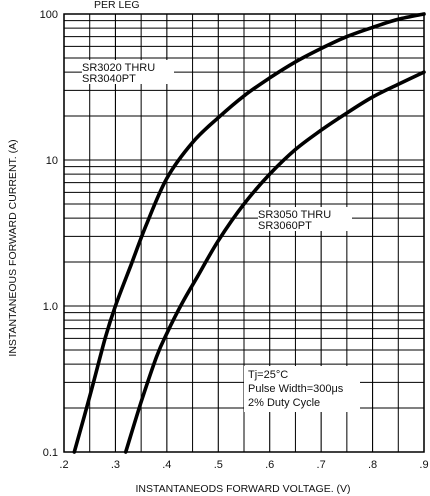 Image resolution: width=430 pixels, height=496 pixels. What do you see at coordinates (166, 465) in the screenshot?
I see `x-tick-label-2: .4` at bounding box center [166, 465].